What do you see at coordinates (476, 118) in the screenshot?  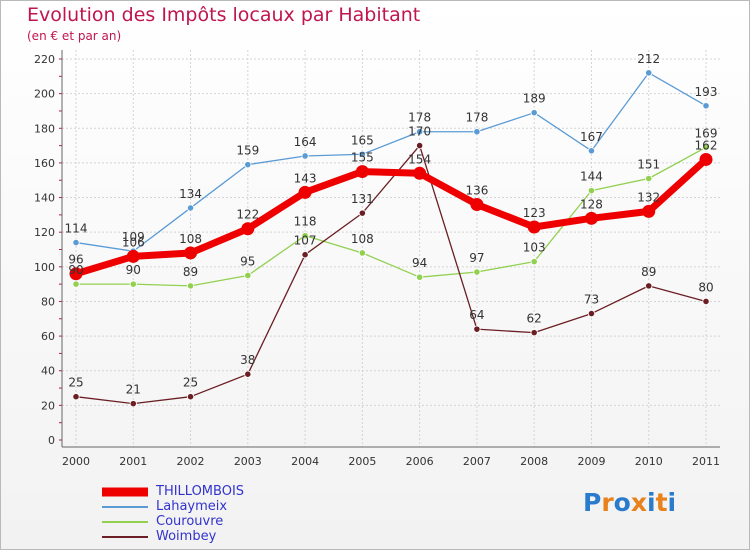 I see `data-label-lahaymeix: 178` at bounding box center [476, 118].